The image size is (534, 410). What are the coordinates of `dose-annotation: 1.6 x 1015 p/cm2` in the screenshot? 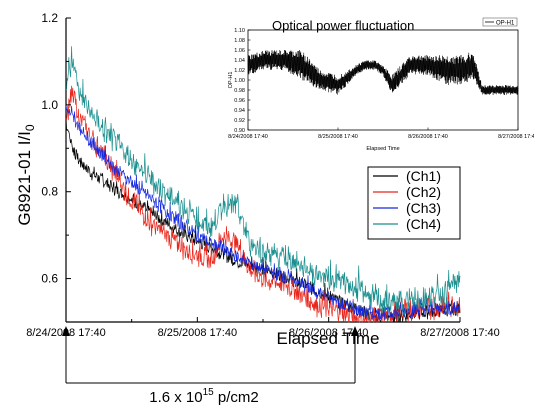 It's located at (210, 366).